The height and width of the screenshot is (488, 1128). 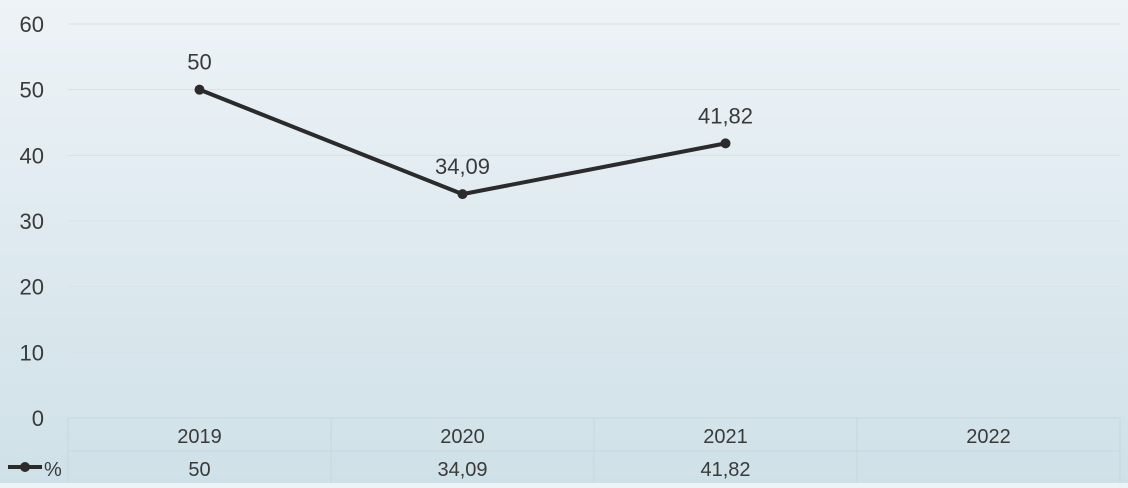 What do you see at coordinates (32, 352) in the screenshot?
I see `y-tick-label: 10` at bounding box center [32, 352].